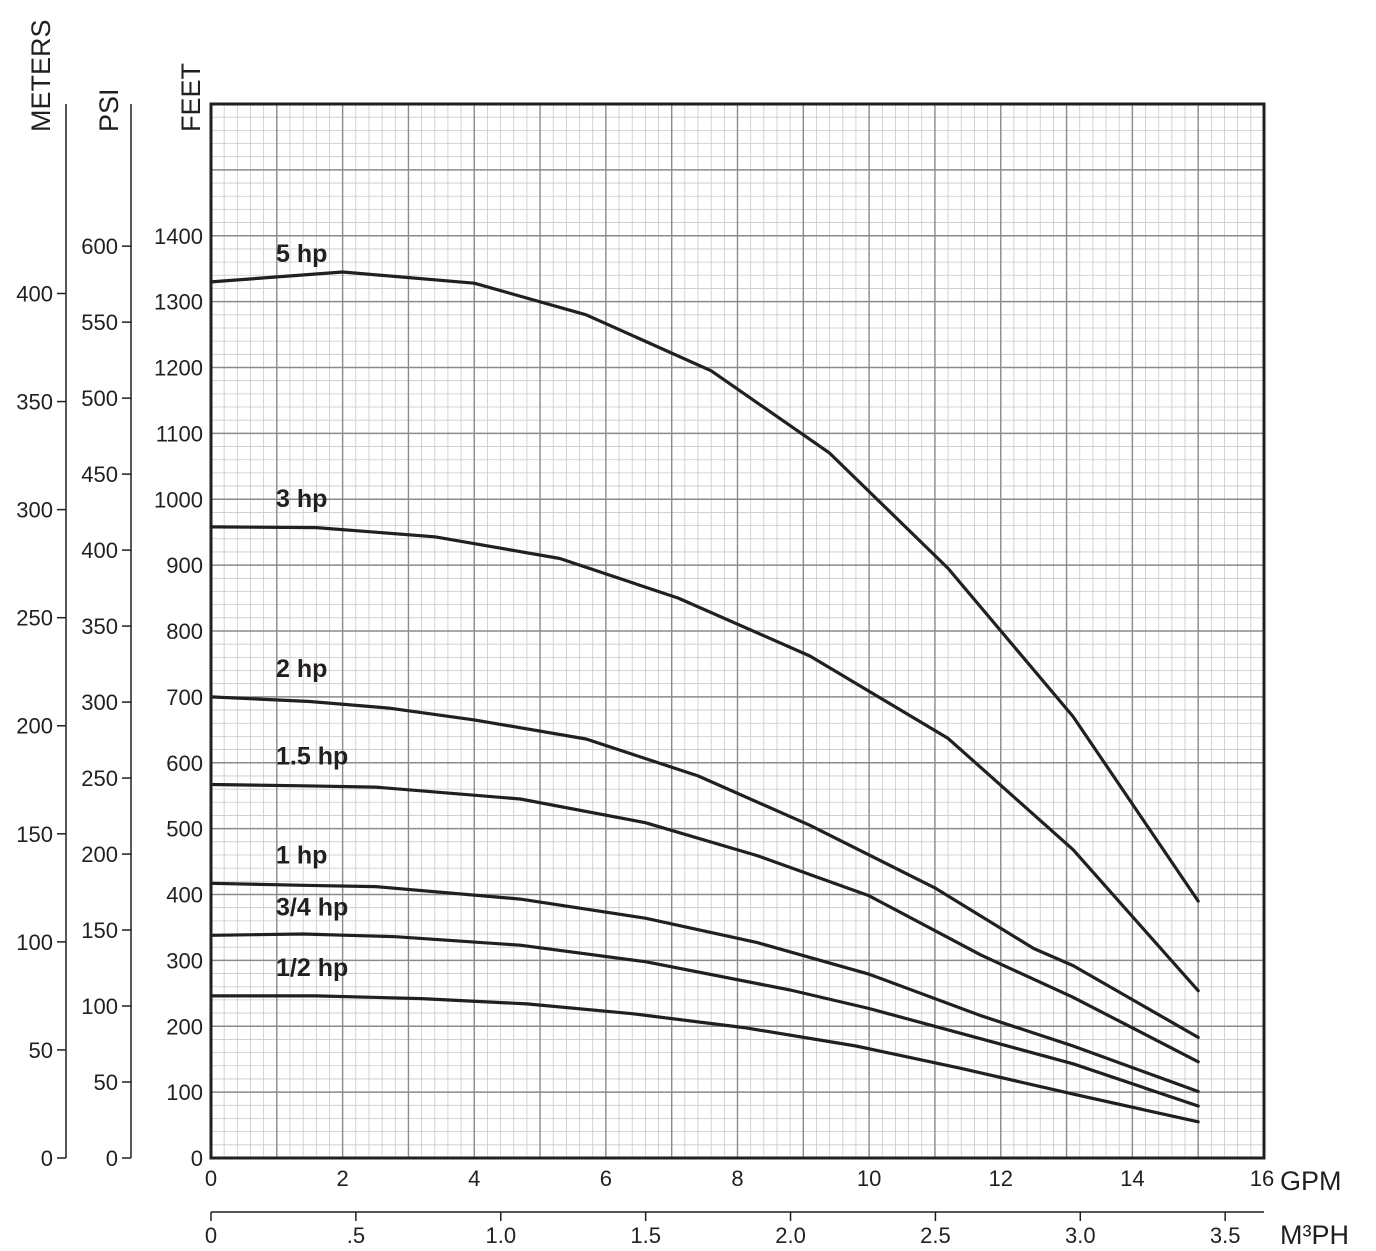  I want to click on y-tick-label: 100, so click(184, 1092).